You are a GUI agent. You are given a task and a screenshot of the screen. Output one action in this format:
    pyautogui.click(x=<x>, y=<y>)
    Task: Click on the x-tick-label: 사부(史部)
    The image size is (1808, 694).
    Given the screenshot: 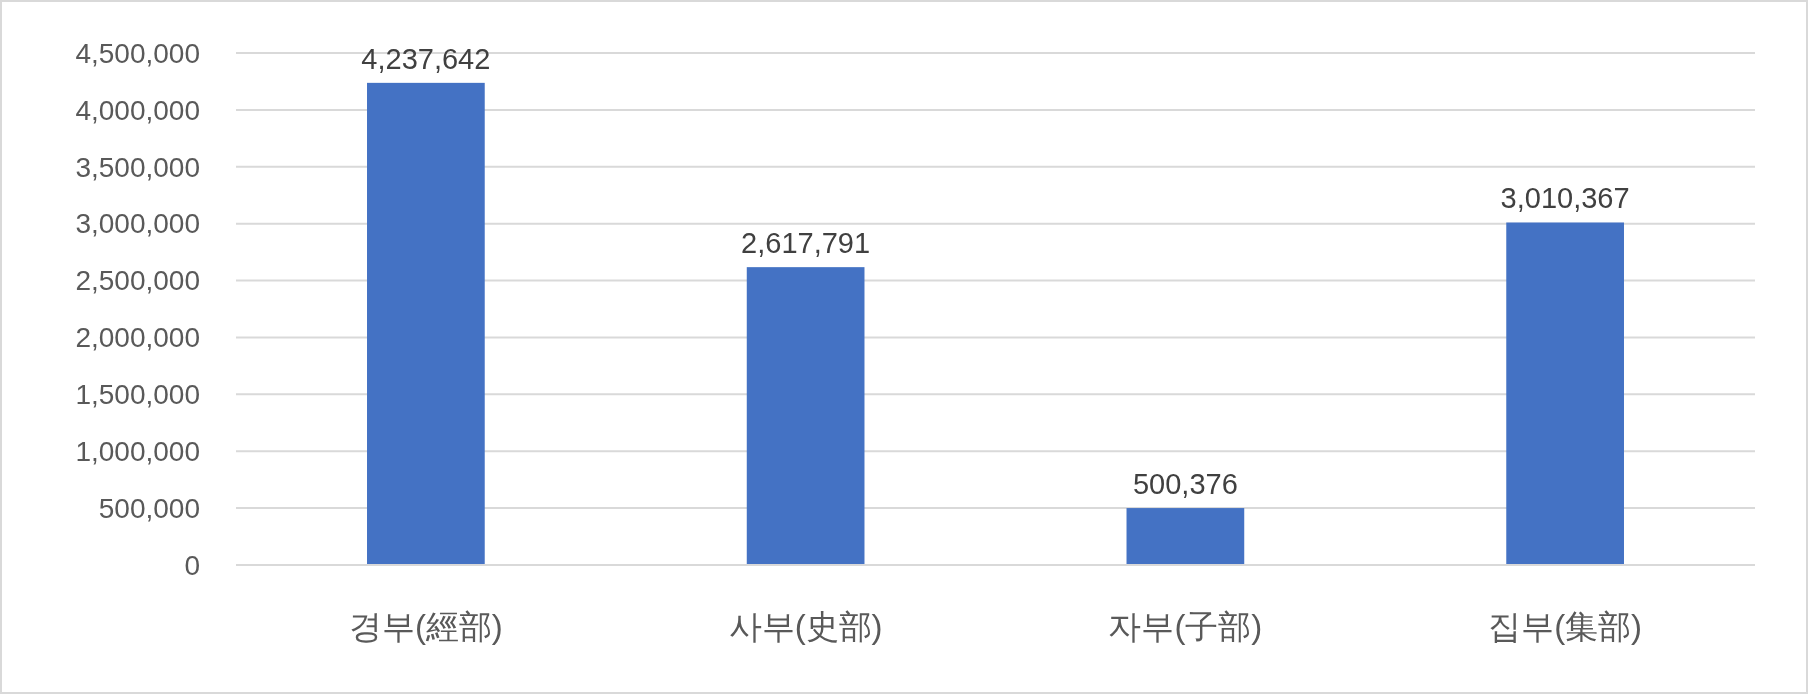 What is the action you would take?
    pyautogui.click(x=805, y=626)
    